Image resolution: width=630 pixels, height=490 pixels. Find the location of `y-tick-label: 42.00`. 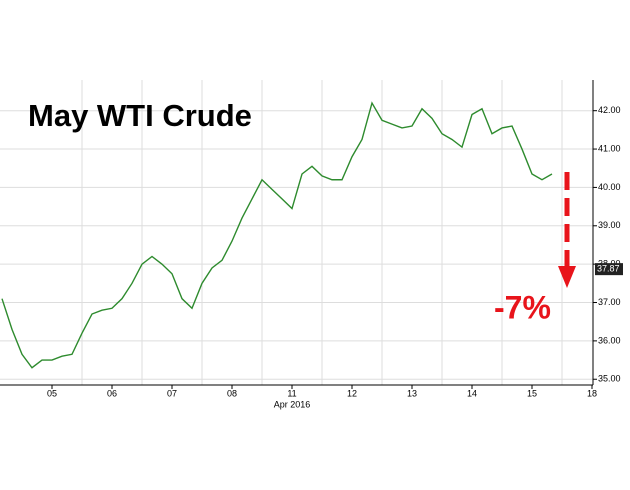

y-tick-label: 42.00 is located at coordinates (609, 110).